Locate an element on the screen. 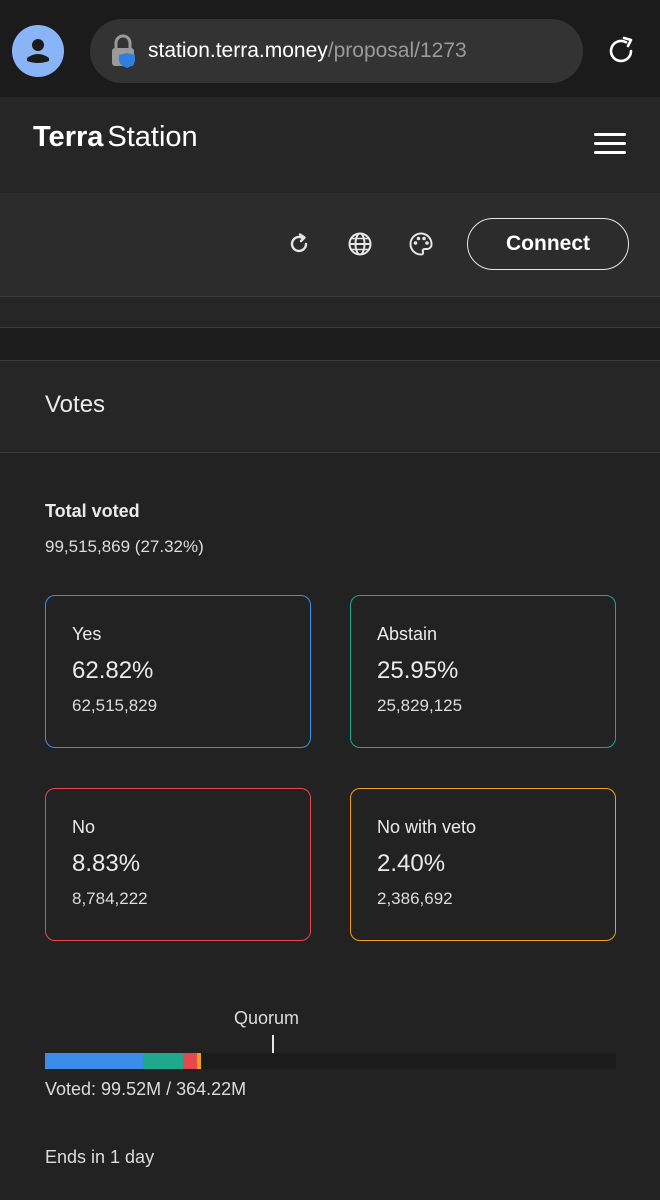 This screenshot has width=660, height=1200. address-bar: station.terra.money/proposal/1273 is located at coordinates (336, 51).